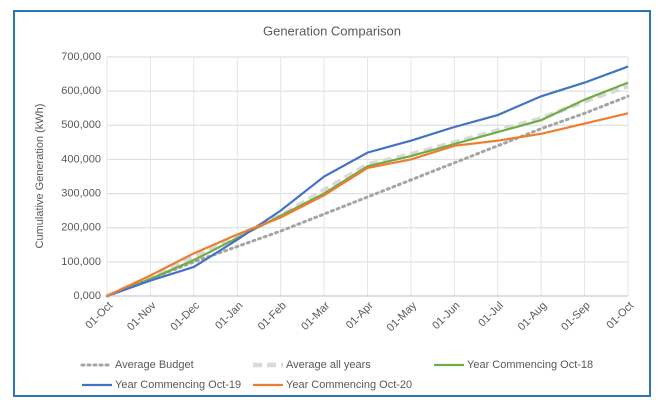  Describe the element at coordinates (40, 176) in the screenshot. I see `y-axis-label: Cumulative Generation (kWh)` at that location.